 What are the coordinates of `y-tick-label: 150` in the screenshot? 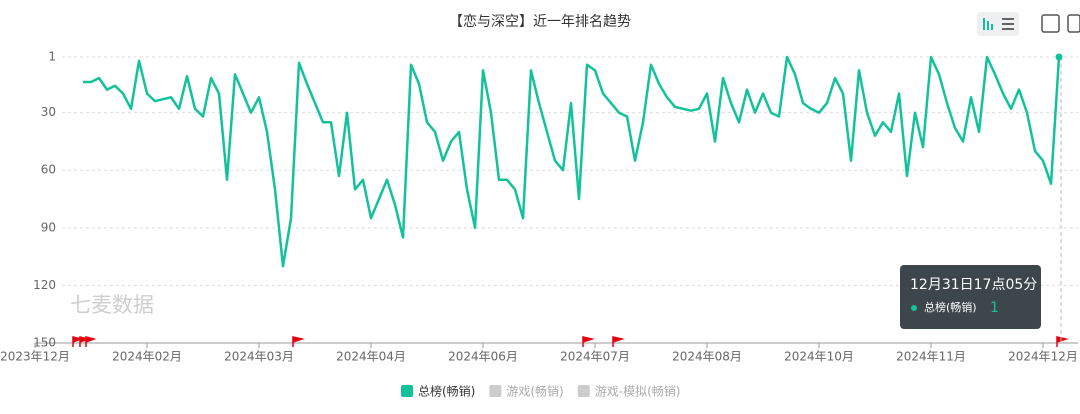 It's located at (44, 343).